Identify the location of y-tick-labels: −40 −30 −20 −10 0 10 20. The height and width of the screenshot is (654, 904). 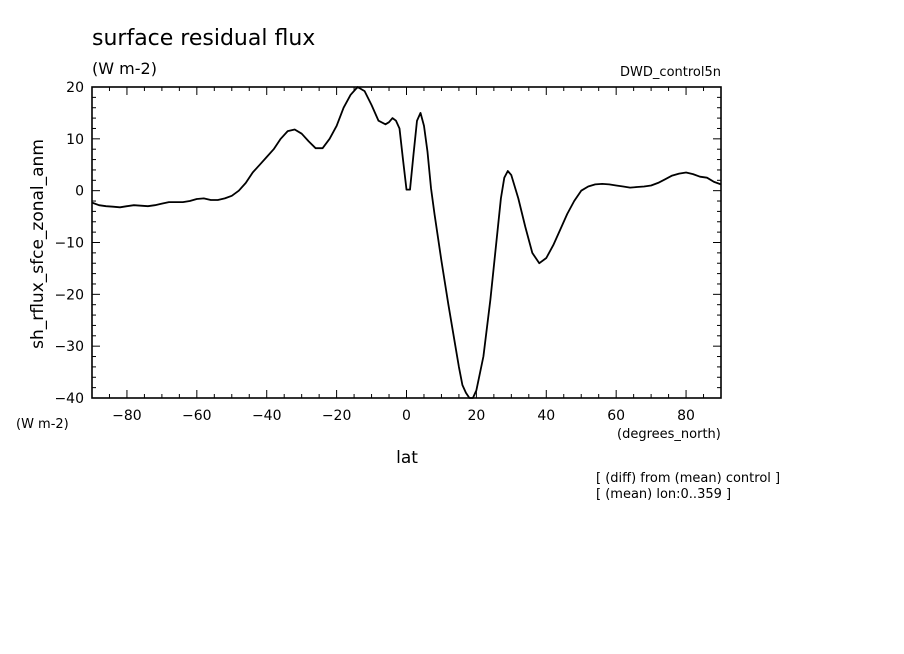
(69, 243).